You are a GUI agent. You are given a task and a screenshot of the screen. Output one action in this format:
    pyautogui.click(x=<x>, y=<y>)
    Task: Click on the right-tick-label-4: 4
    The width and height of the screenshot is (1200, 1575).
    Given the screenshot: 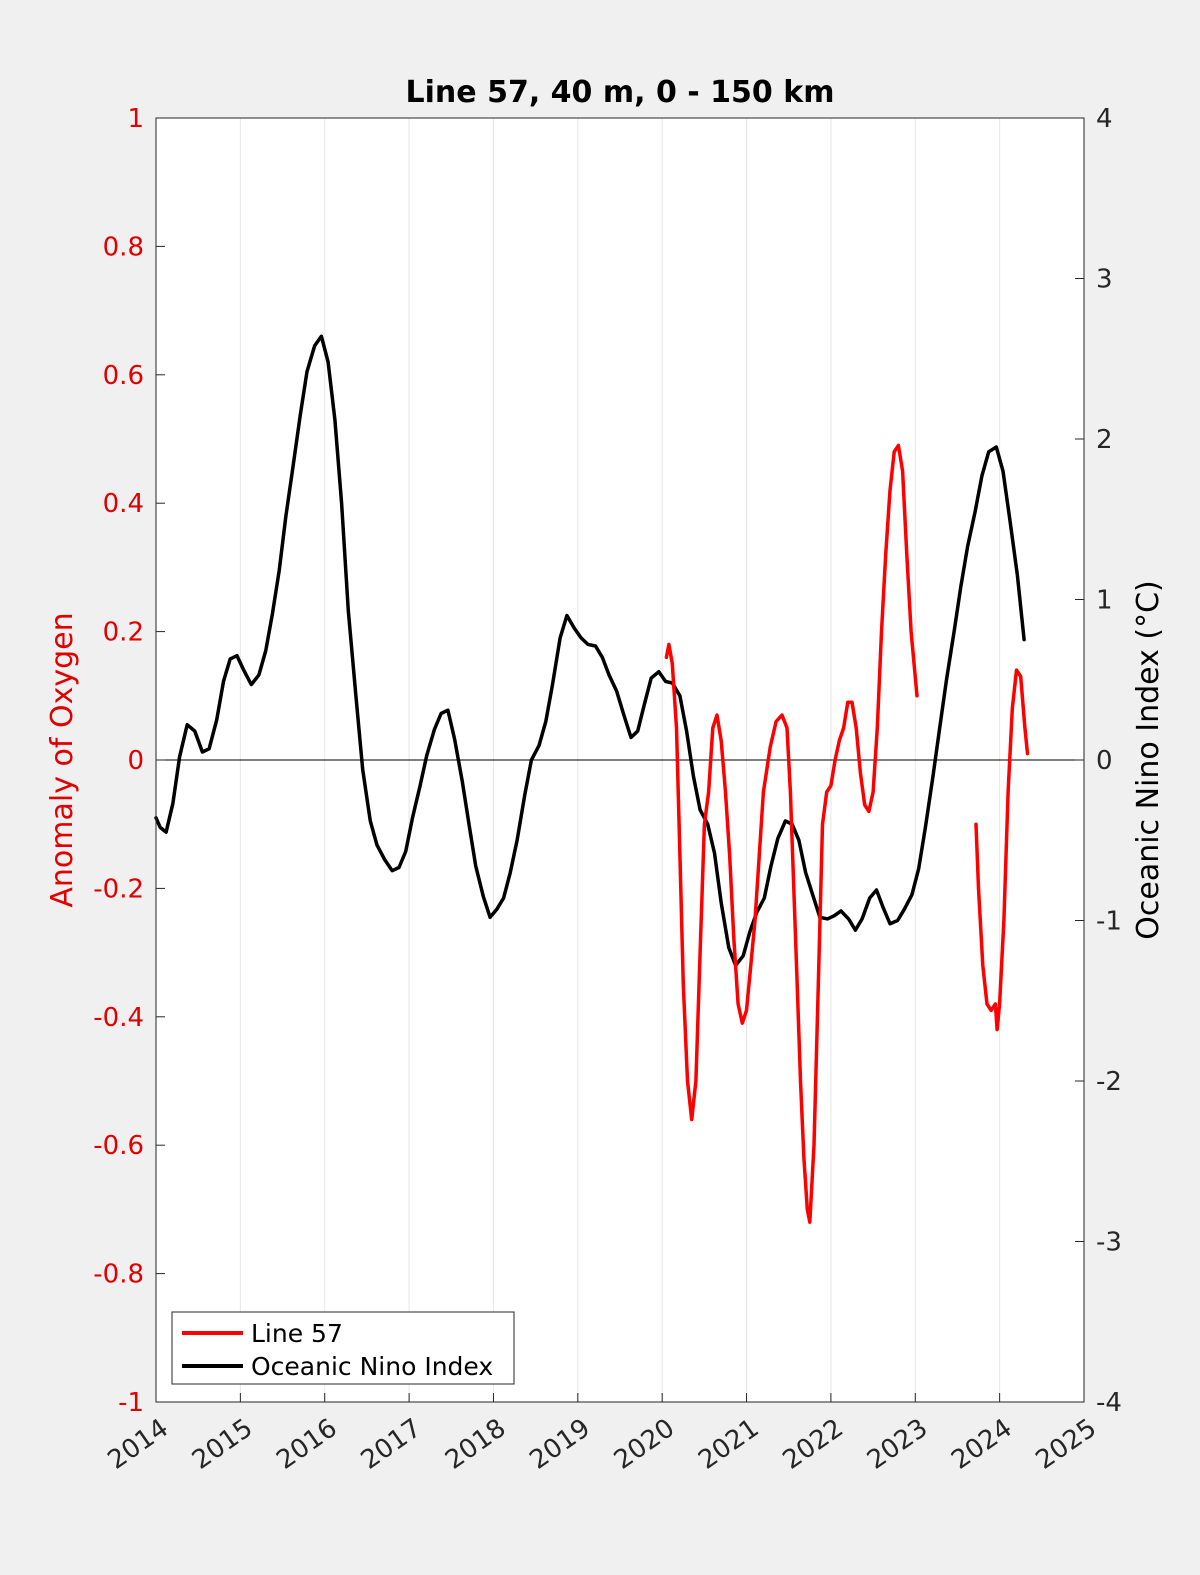 What is the action you would take?
    pyautogui.click(x=1104, y=119)
    